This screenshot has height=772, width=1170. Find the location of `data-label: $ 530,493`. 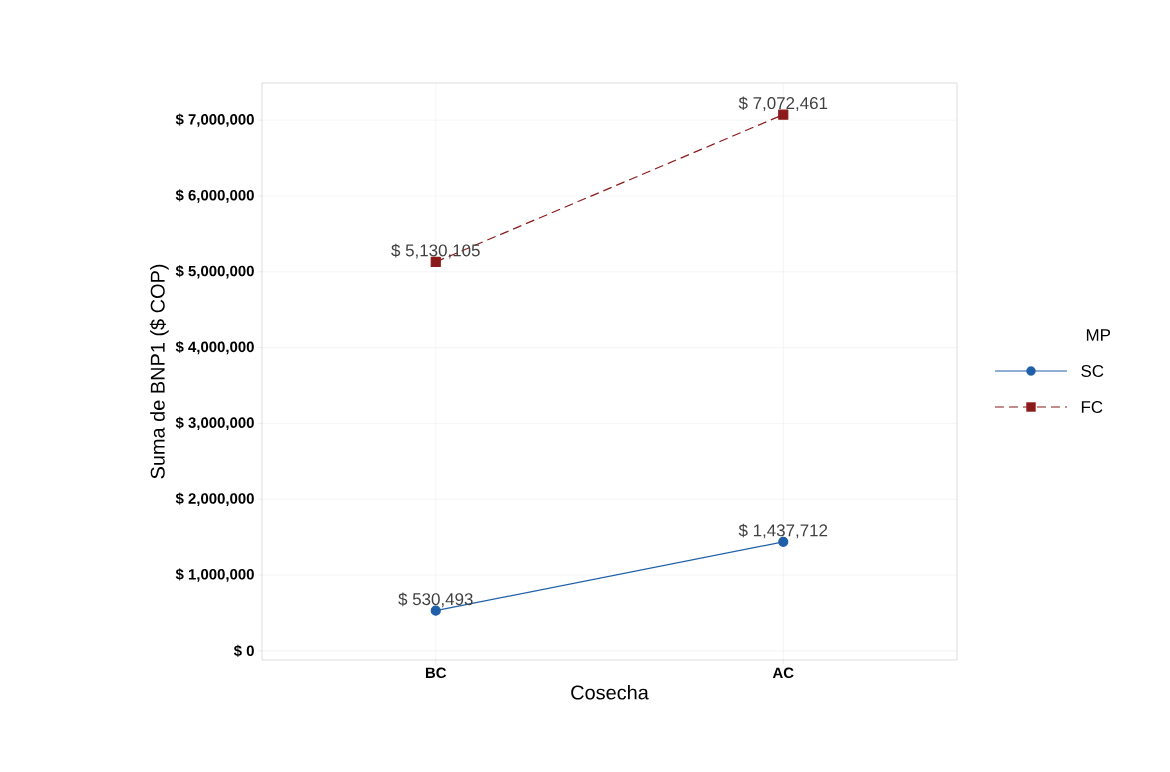

data-label: $ 530,493 is located at coordinates (435, 600).